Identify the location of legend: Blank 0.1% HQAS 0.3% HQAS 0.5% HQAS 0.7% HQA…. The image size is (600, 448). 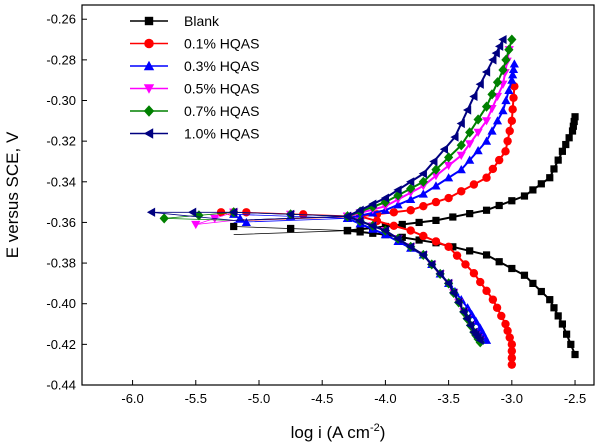
(194, 77).